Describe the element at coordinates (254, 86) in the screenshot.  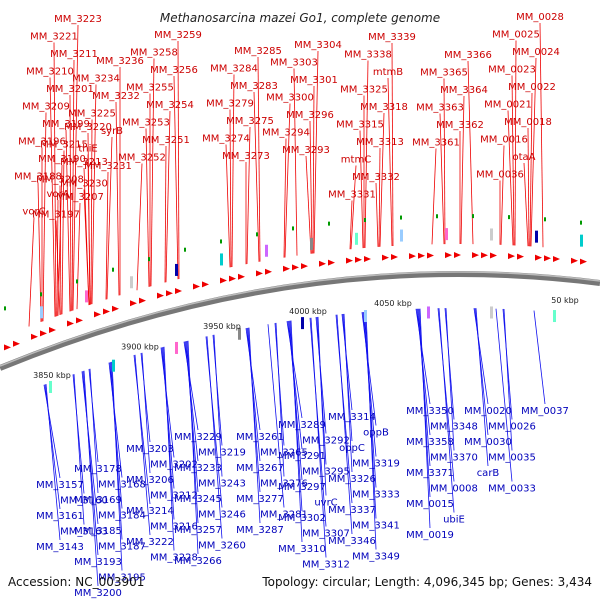
I see `forward-gene-label: MM_3283` at that location.